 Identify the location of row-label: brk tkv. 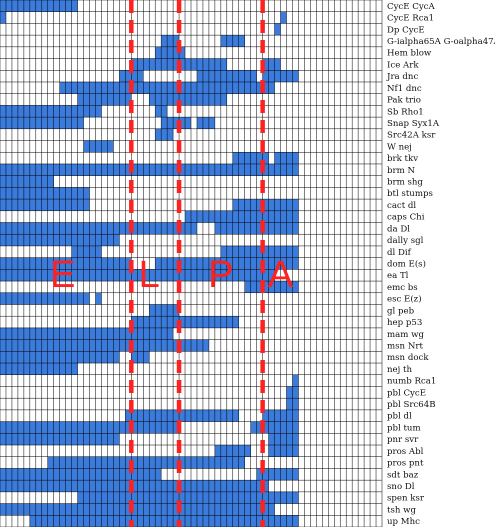
(402, 159).